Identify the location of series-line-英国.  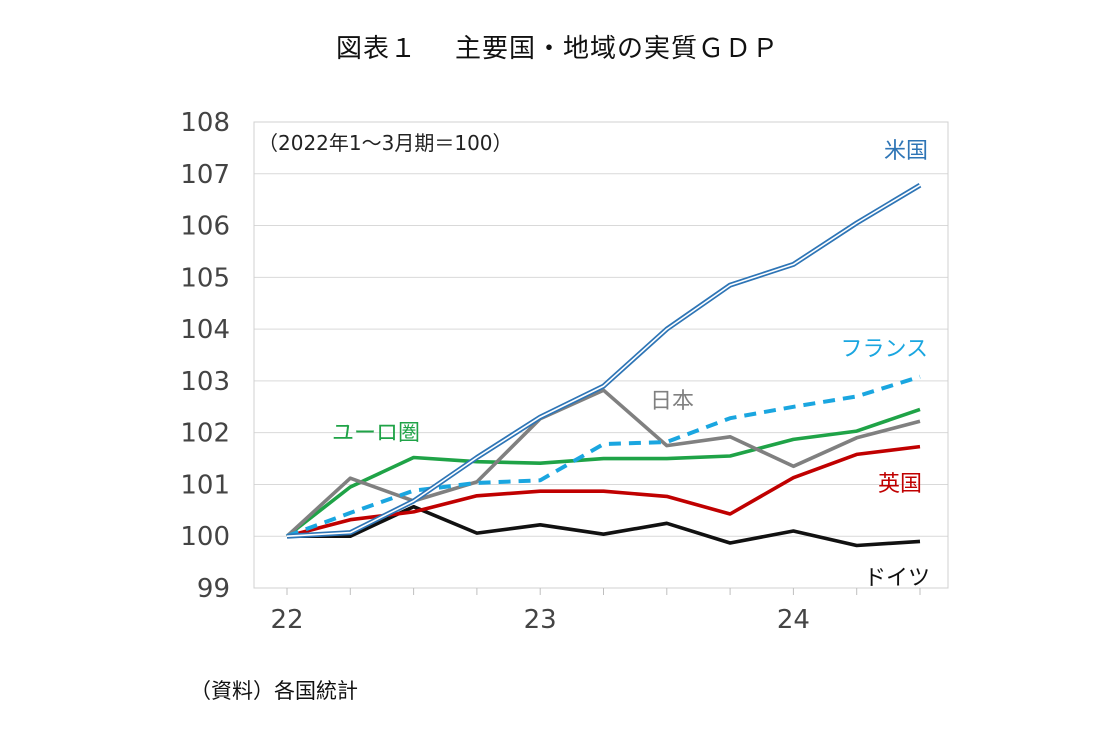
(603, 491).